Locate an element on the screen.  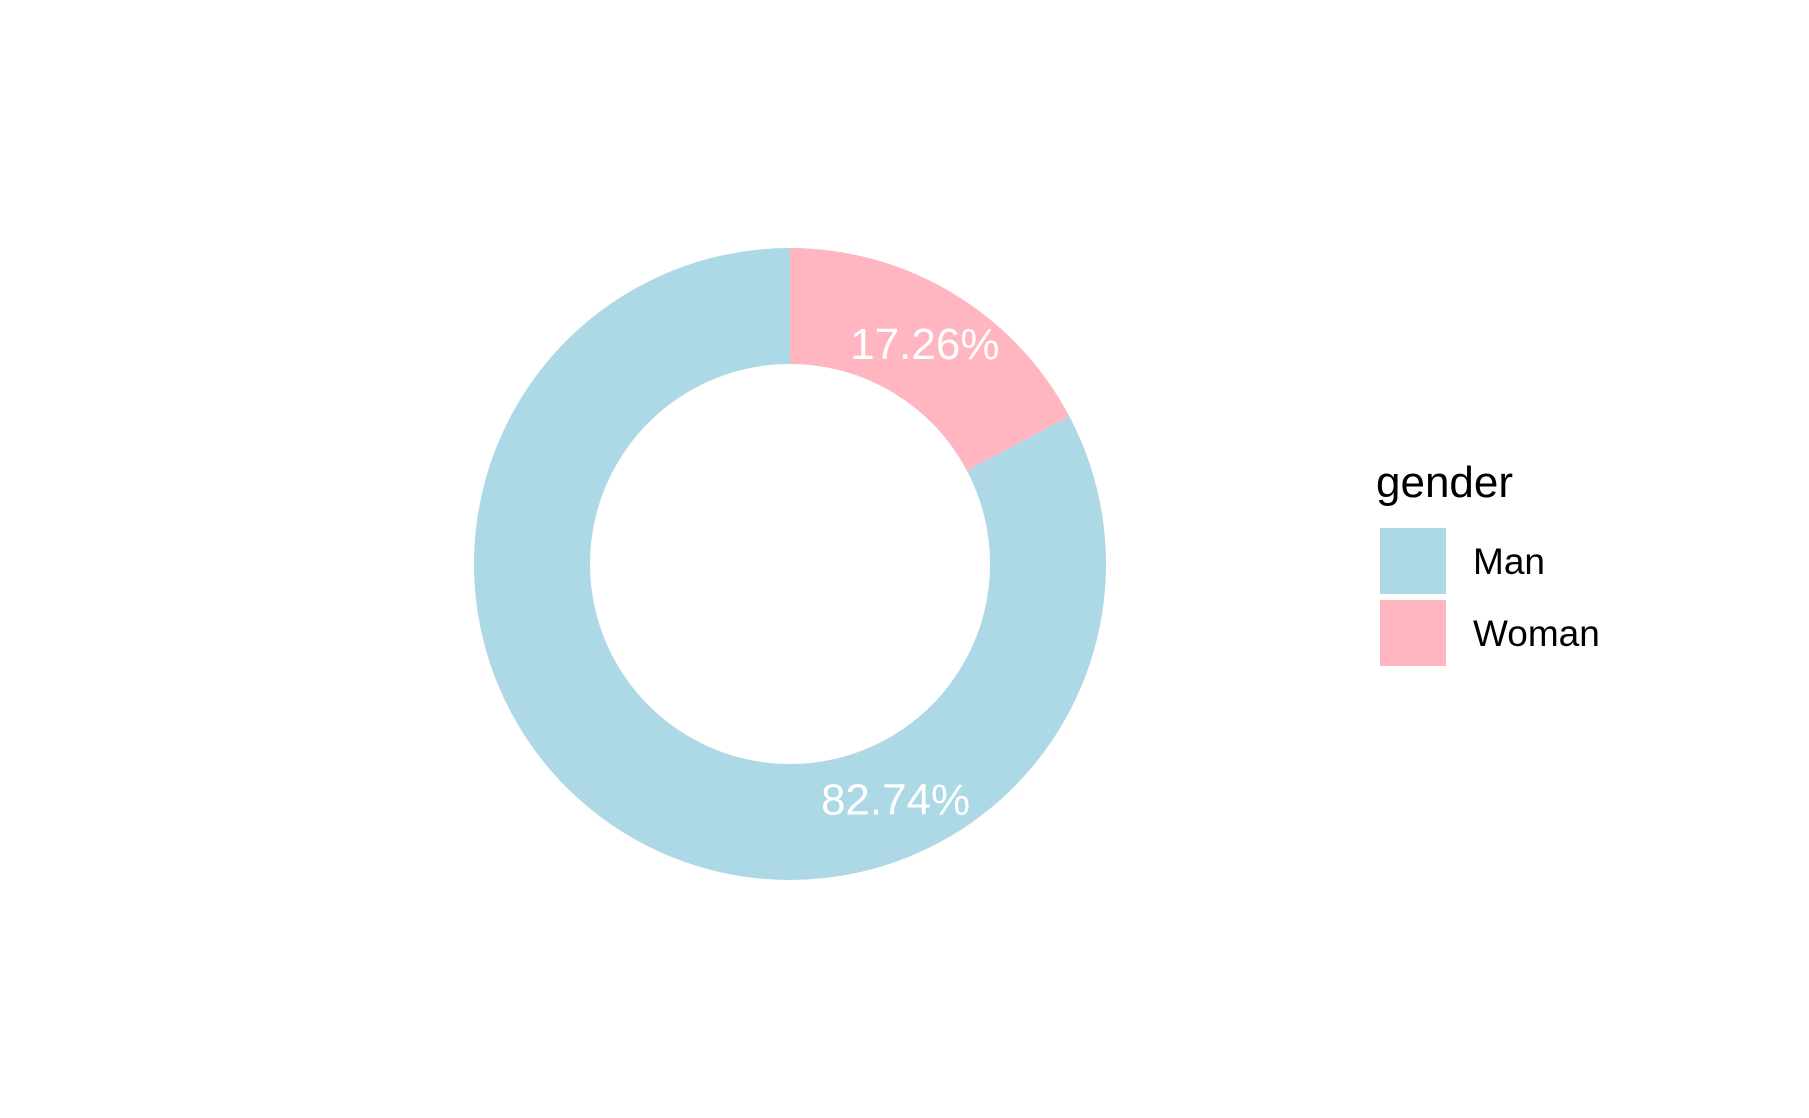
slice-woman is located at coordinates (930, 359).